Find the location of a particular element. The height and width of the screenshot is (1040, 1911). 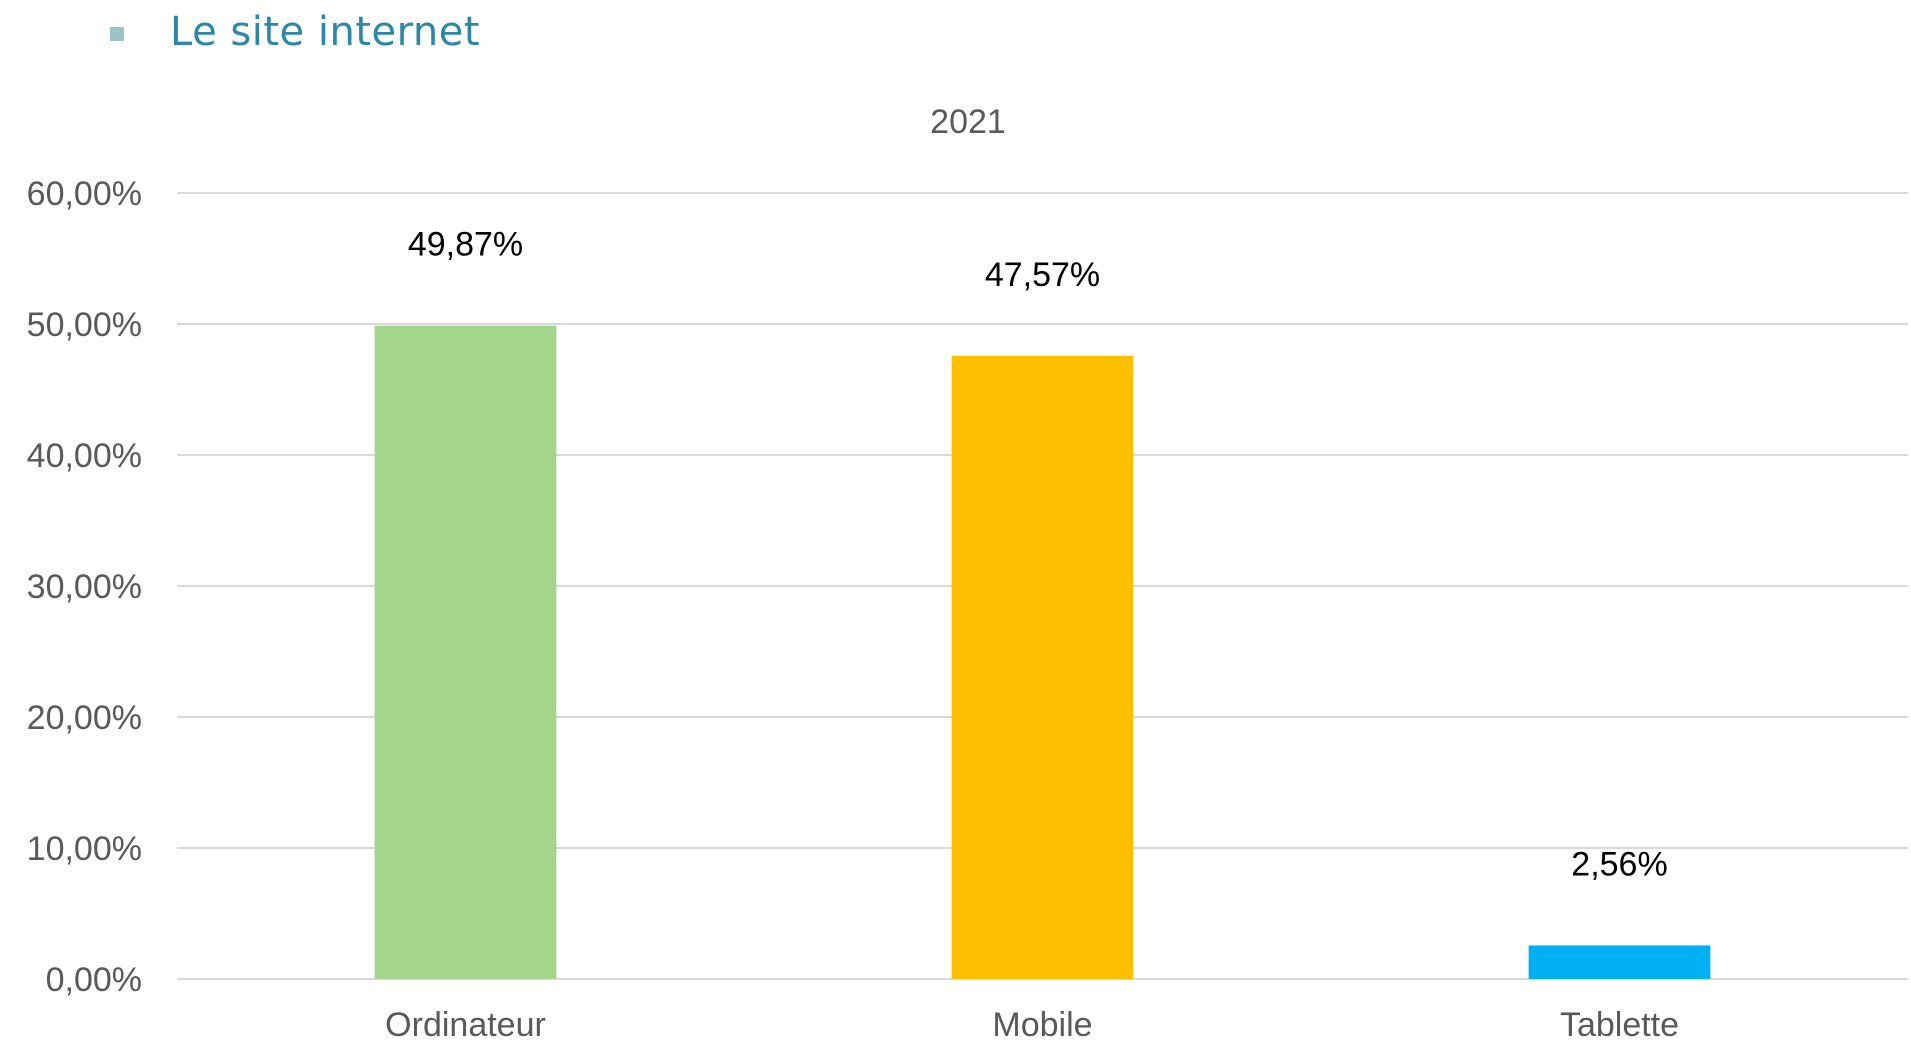

x-tick-label: Tablette is located at coordinates (1619, 1023).